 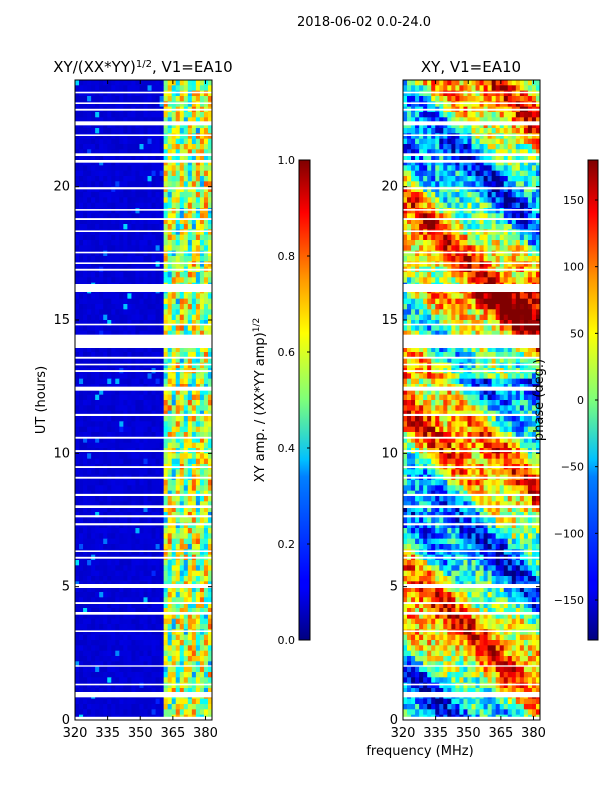 What do you see at coordinates (205, 733) in the screenshot?
I see `x-tick-label: 380` at bounding box center [205, 733].